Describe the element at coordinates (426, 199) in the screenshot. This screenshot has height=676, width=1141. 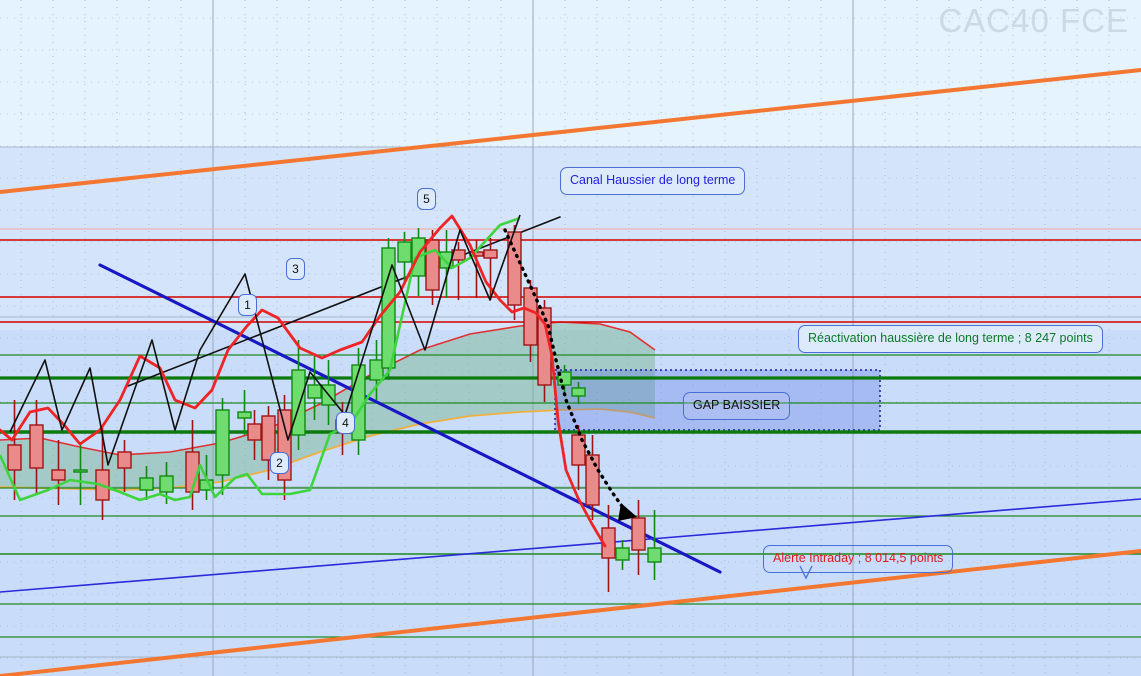
I see `wave-label-5: 5` at that location.